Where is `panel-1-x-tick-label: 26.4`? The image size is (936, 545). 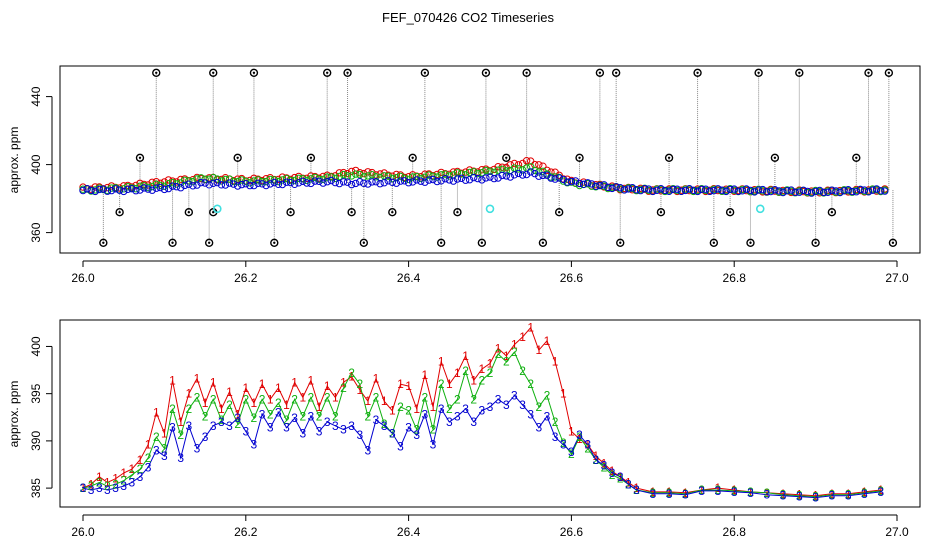 panel-1-x-tick-label: 26.4 is located at coordinates (409, 278).